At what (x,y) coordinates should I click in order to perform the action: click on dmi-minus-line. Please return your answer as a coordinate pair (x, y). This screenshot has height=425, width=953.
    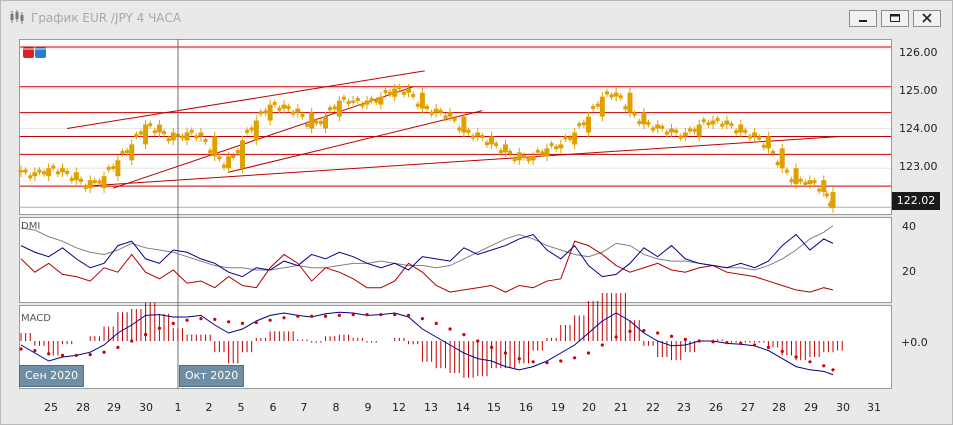
    Looking at the image, I should click on (427, 266).